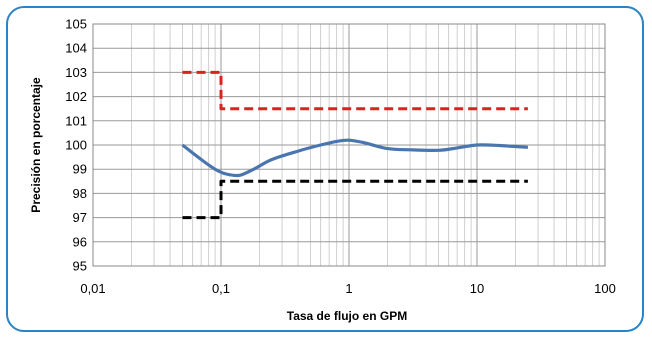  What do you see at coordinates (36, 145) in the screenshot?
I see `y-axis-title: Precisión en porcentaje` at bounding box center [36, 145].